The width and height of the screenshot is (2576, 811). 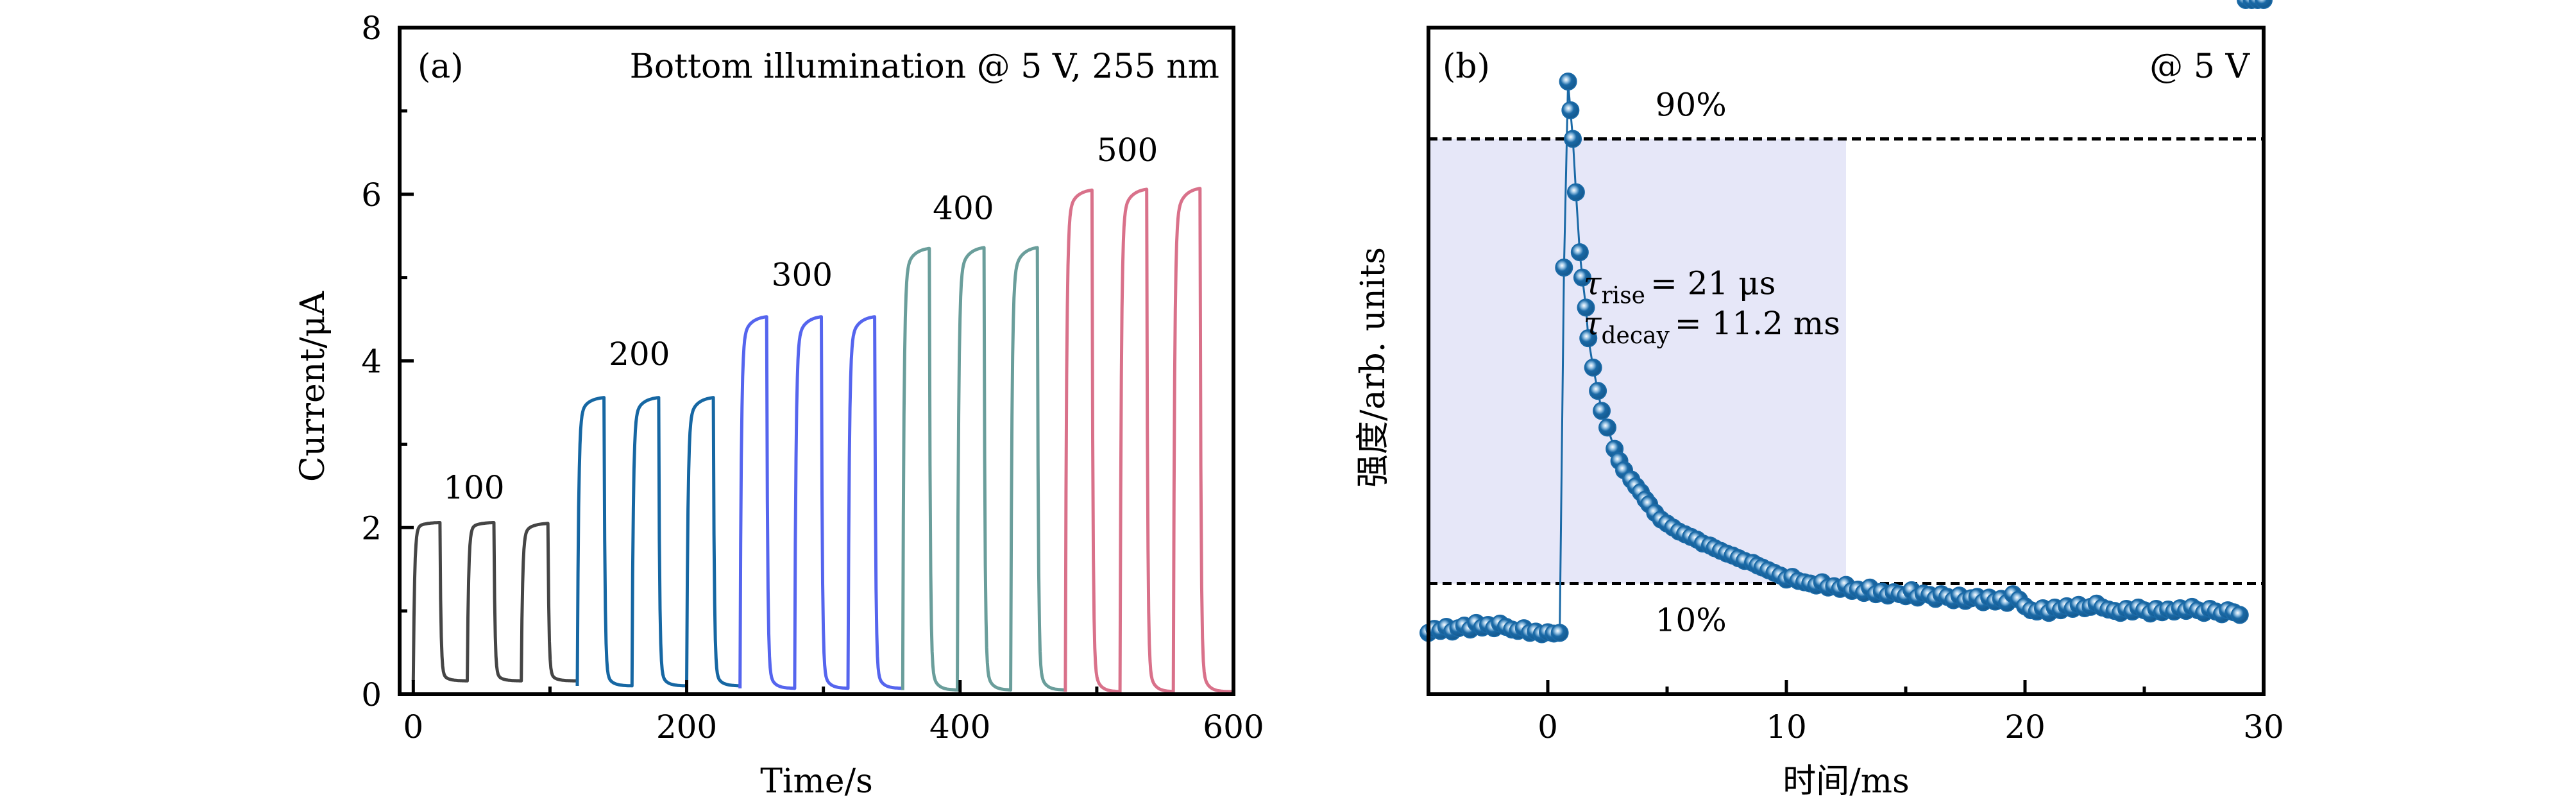 What do you see at coordinates (1757, 323) in the screenshot?
I see `decay-value: = 11.2 ms` at bounding box center [1757, 323].